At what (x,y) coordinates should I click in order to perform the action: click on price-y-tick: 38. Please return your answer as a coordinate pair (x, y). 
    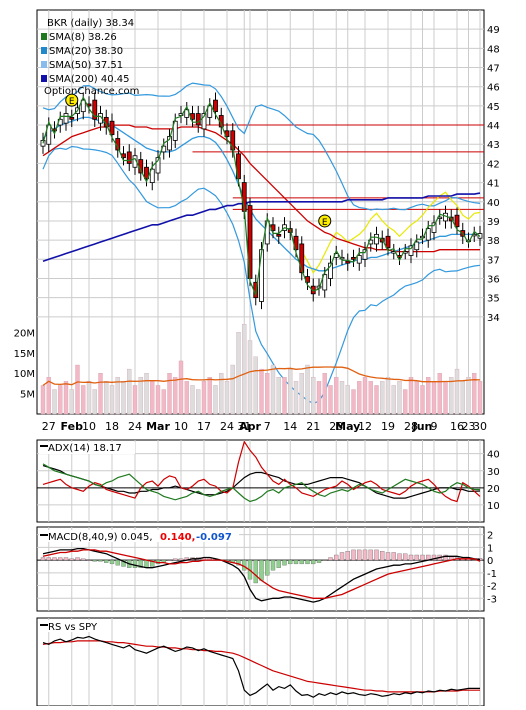
    Looking at the image, I should click on (493, 241).